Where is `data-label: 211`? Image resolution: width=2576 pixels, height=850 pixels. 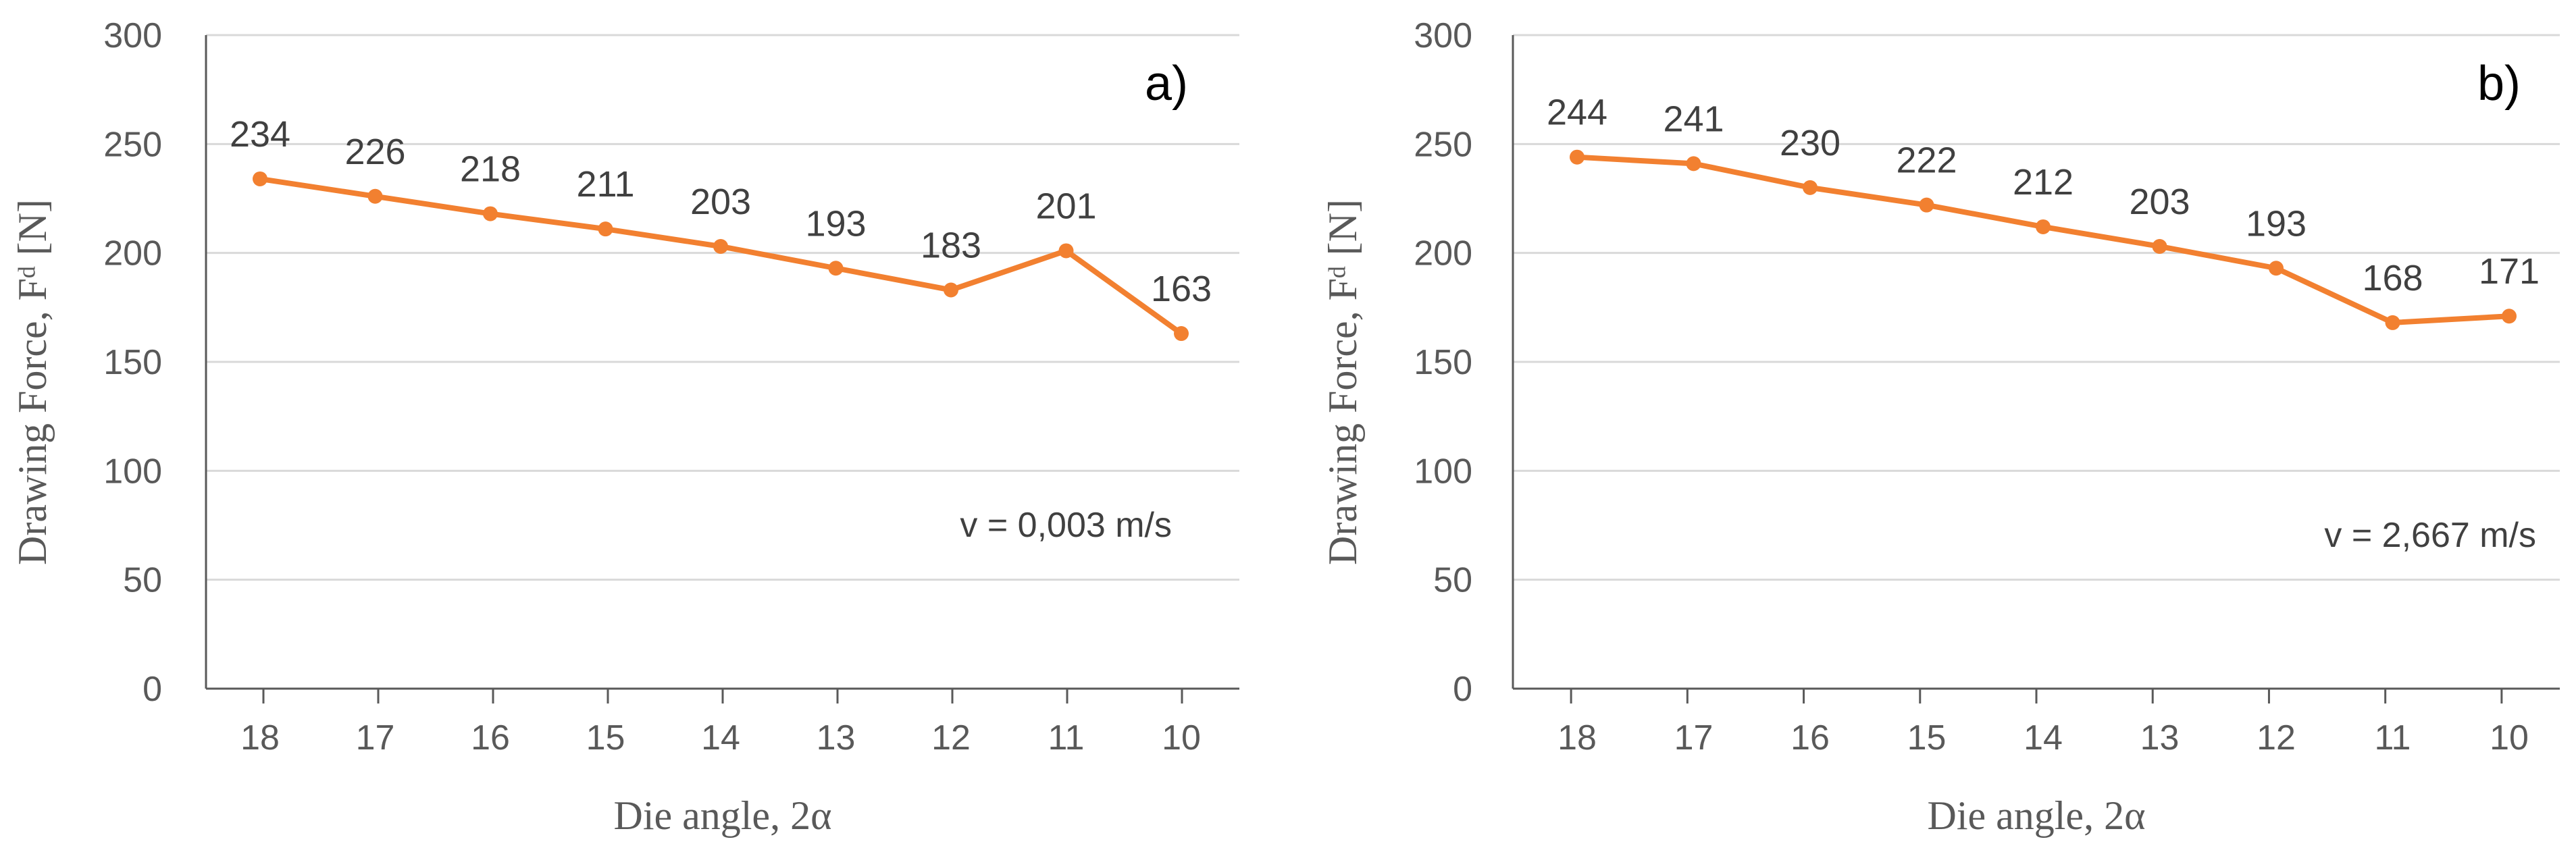
data-label: 211 is located at coordinates (605, 185).